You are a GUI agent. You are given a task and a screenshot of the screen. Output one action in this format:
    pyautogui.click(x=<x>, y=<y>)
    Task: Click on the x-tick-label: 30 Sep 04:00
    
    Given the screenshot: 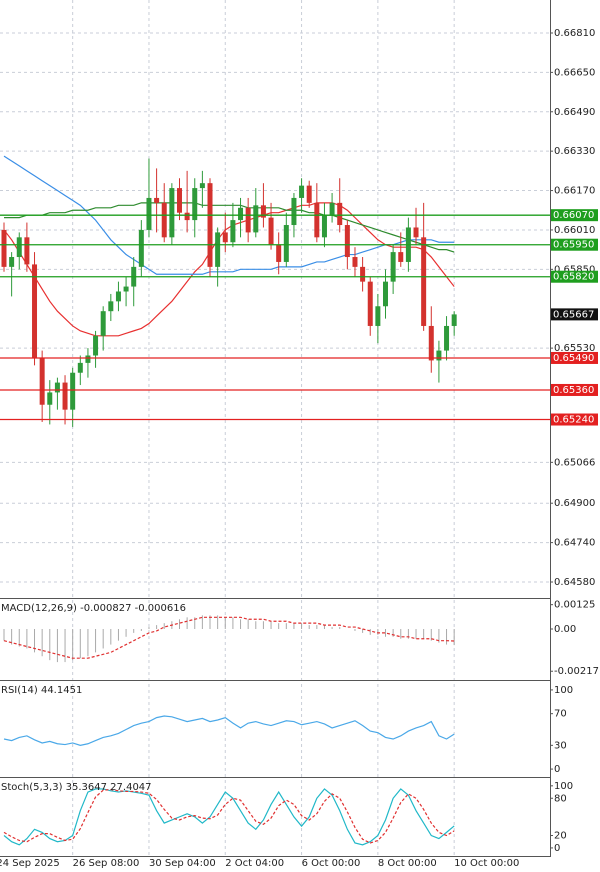 What is the action you would take?
    pyautogui.click(x=182, y=863)
    